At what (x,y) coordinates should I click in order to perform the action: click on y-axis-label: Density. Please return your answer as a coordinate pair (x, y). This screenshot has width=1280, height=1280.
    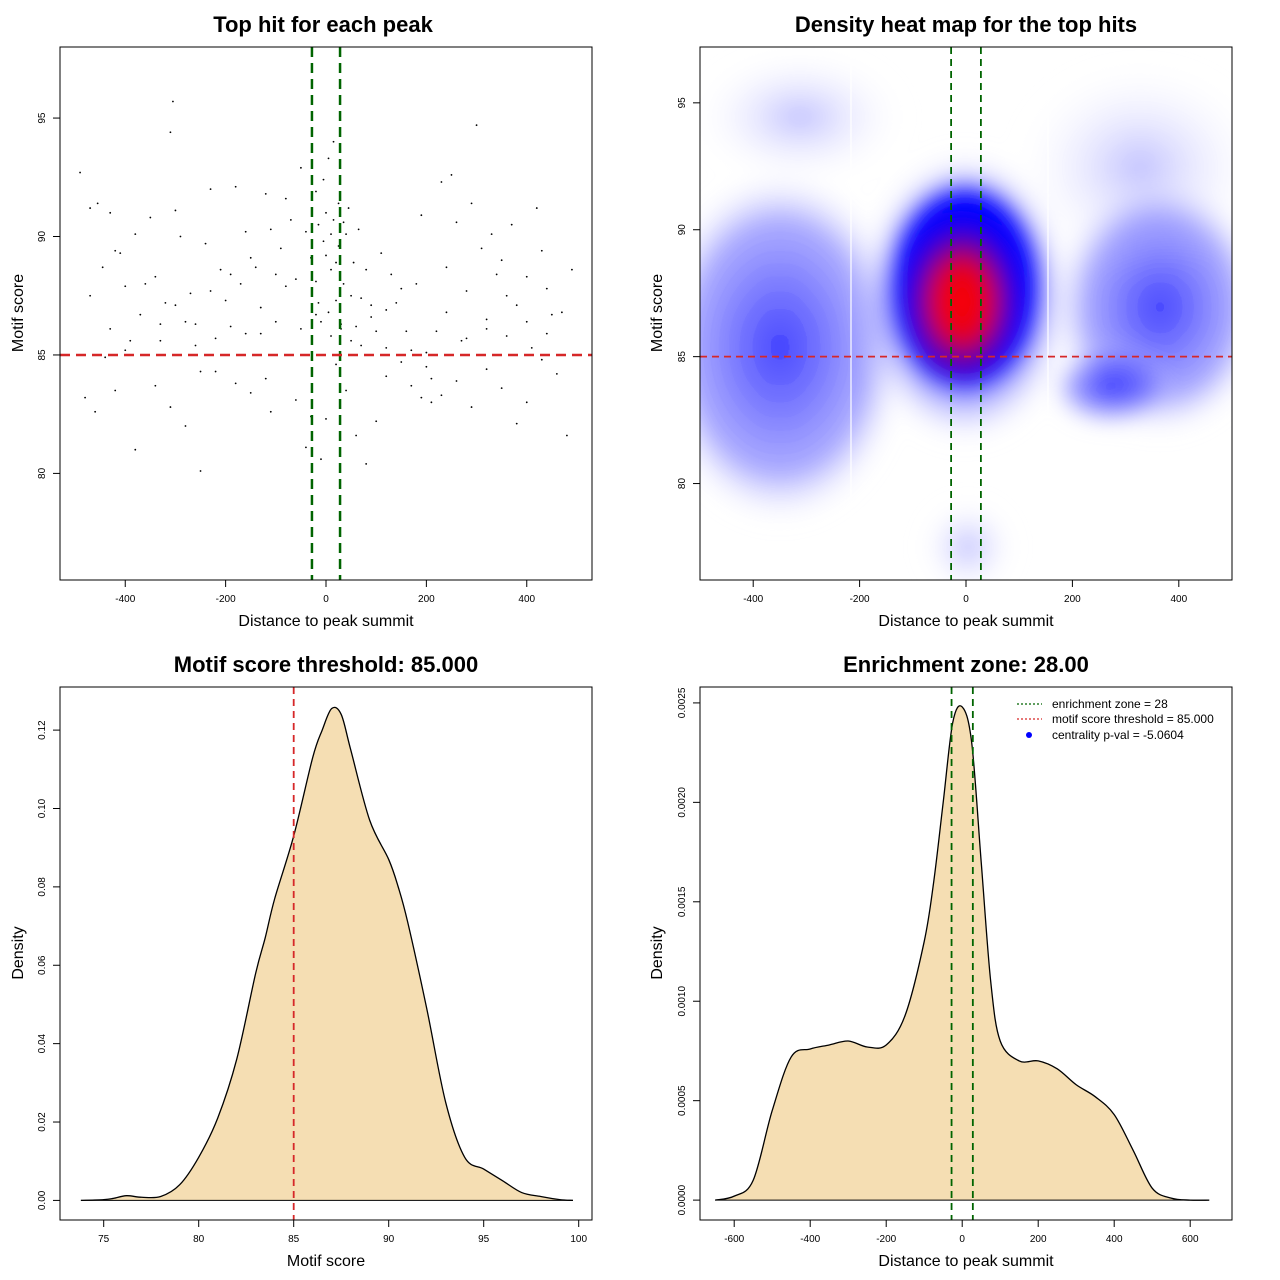
    Looking at the image, I should click on (657, 952).